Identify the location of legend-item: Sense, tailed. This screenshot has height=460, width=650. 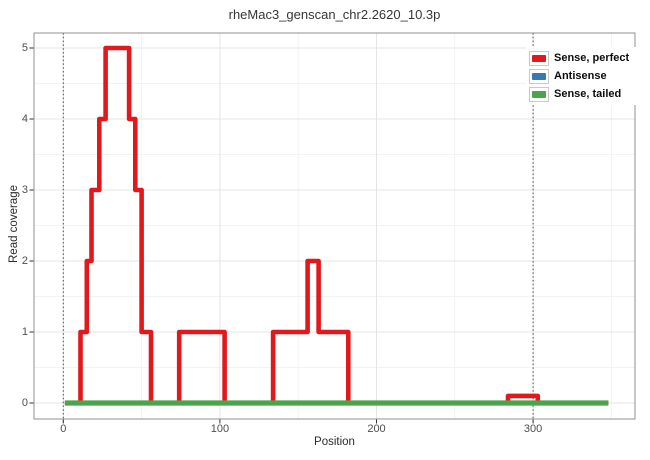
(583, 94).